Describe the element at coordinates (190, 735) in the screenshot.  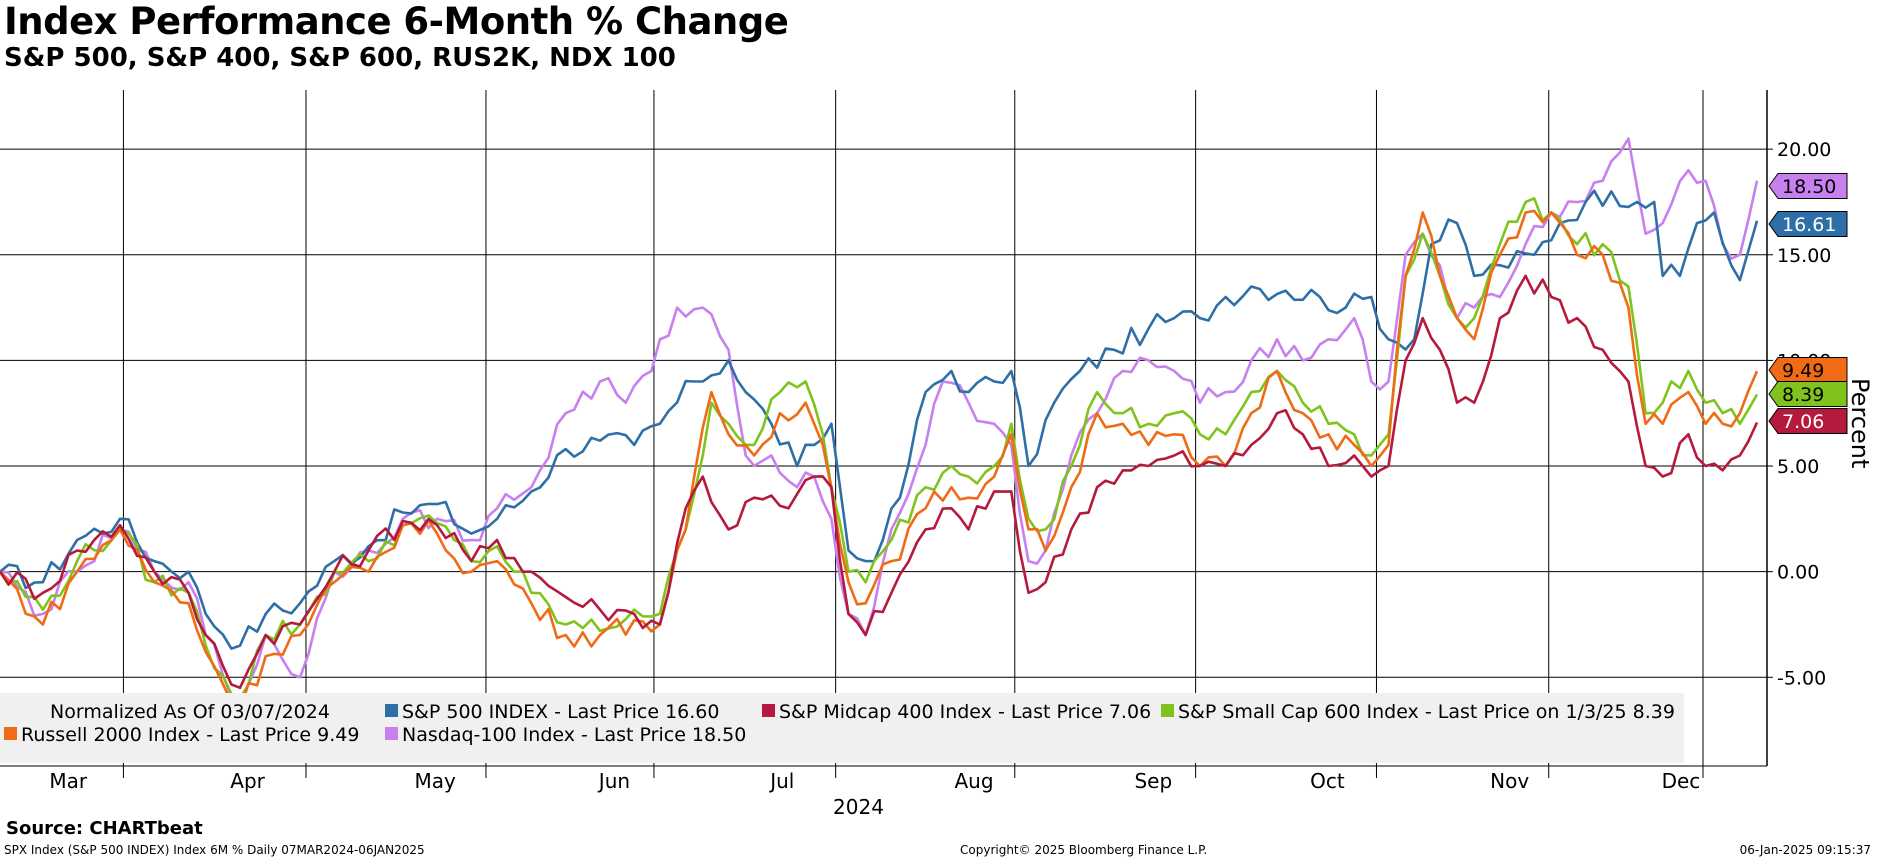
I see `legend-entry: Russell 2000 Index - Last Price 9.49` at that location.